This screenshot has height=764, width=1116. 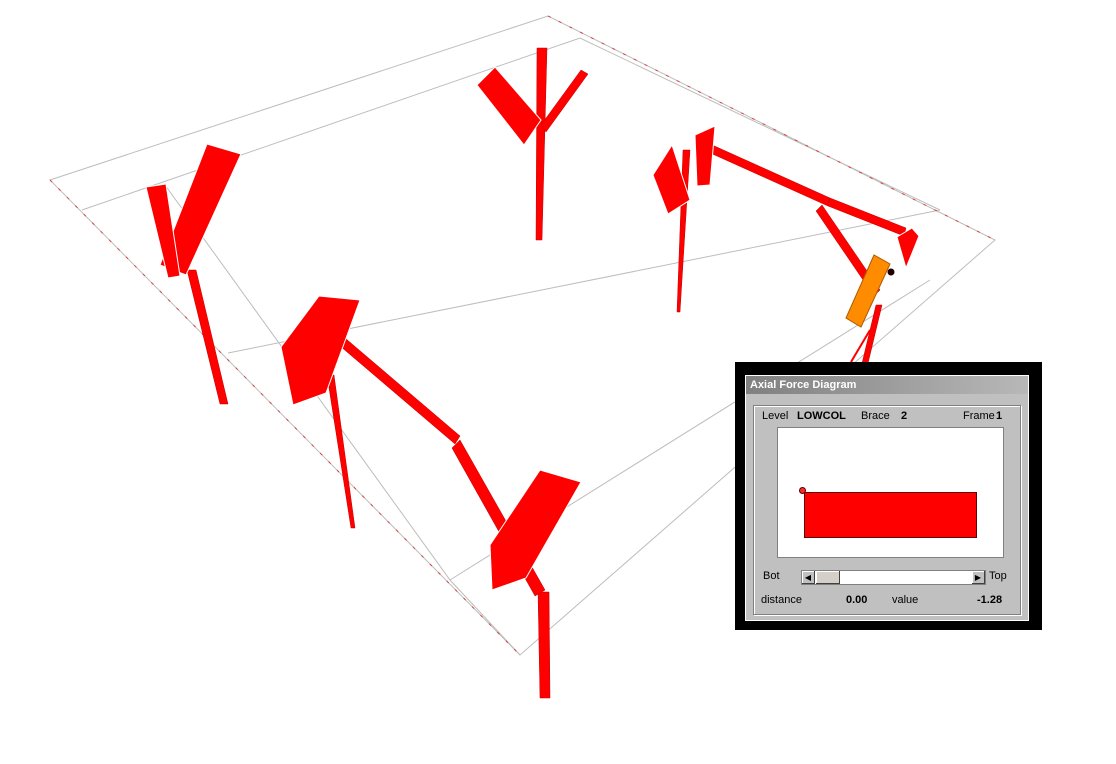 I want to click on slider-thumb, so click(x=828, y=577).